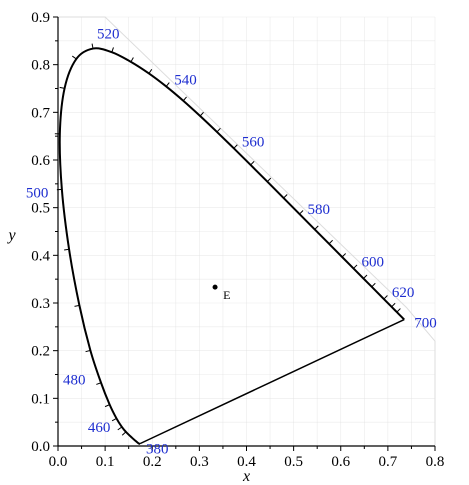 The height and width of the screenshot is (485, 469). Describe the element at coordinates (221, 293) in the screenshot. I see `points: E` at that location.